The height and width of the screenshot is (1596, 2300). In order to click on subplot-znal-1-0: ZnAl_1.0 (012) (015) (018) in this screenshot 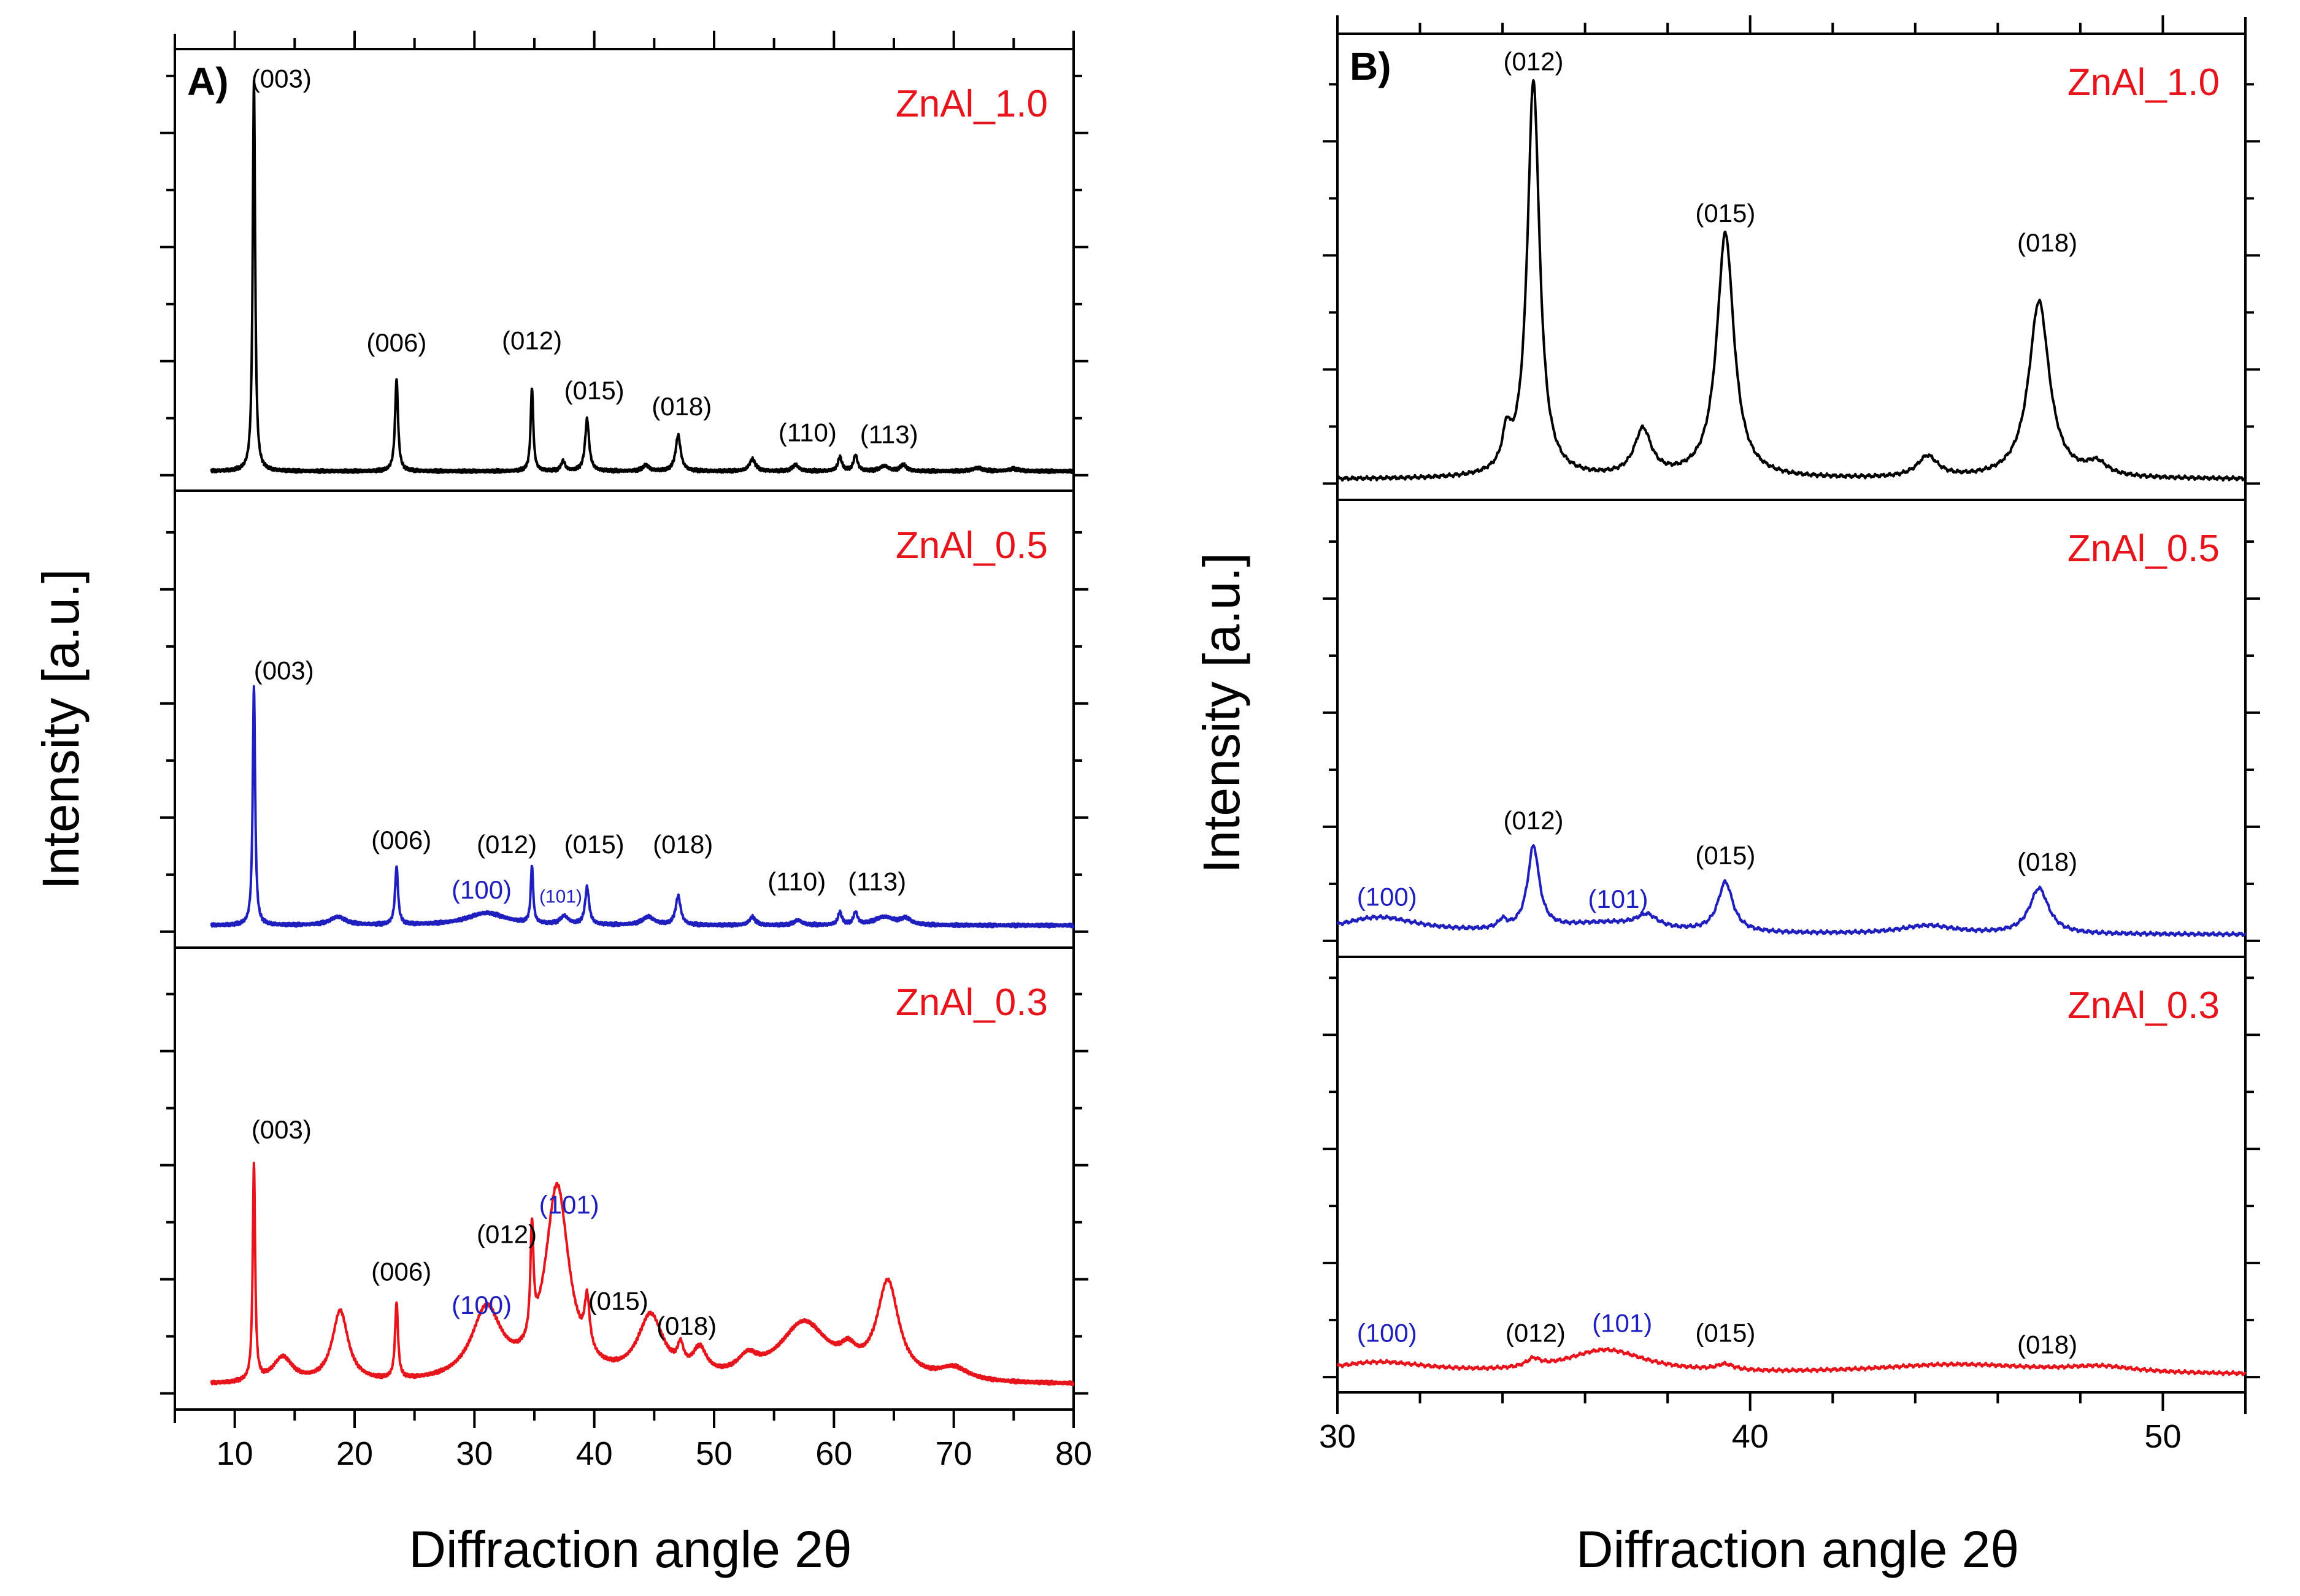, I will do `click(1791, 274)`.